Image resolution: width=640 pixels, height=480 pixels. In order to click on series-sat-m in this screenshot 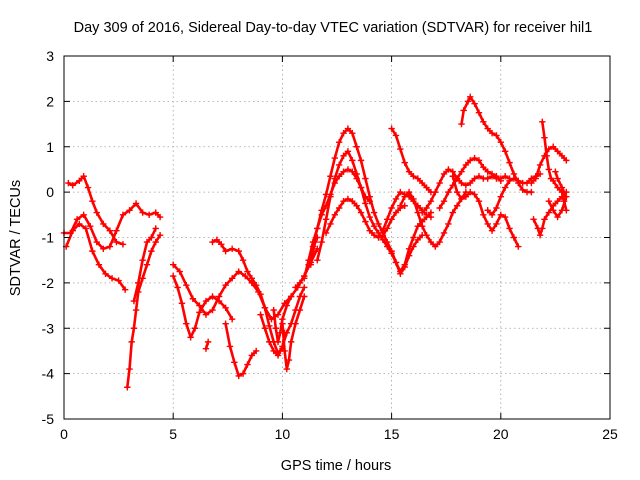, I will do `click(282, 319)`.